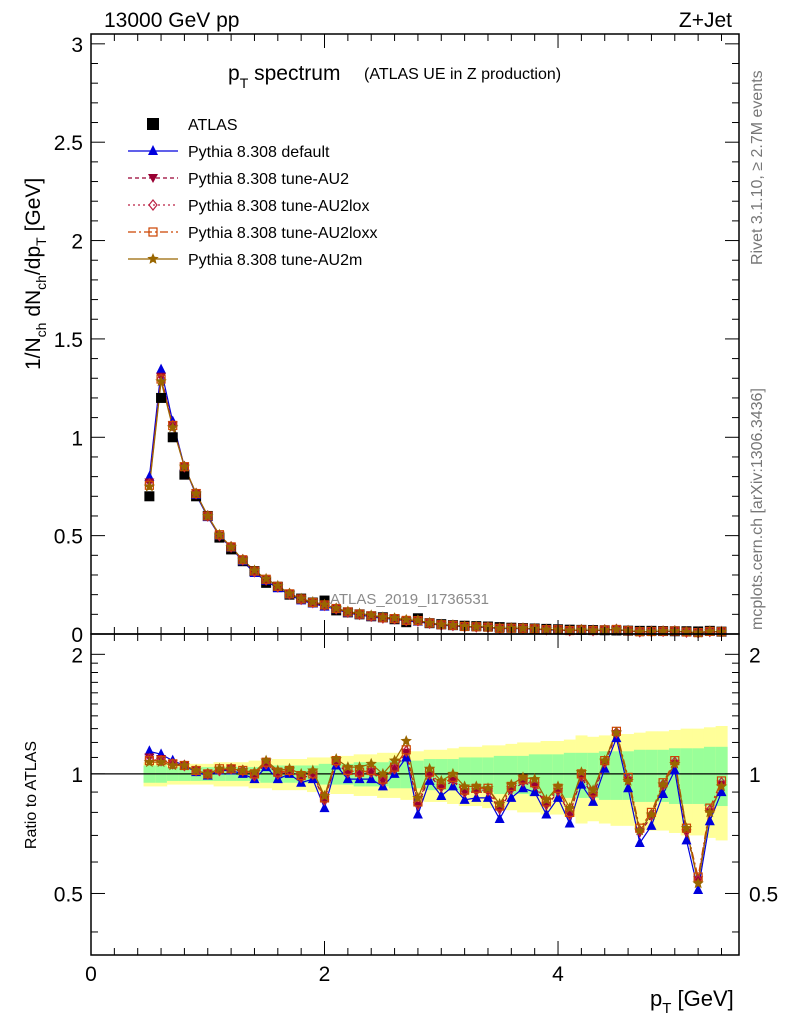 This screenshot has width=786, height=1024. I want to click on main-y-tick-label: 3, so click(77, 45).